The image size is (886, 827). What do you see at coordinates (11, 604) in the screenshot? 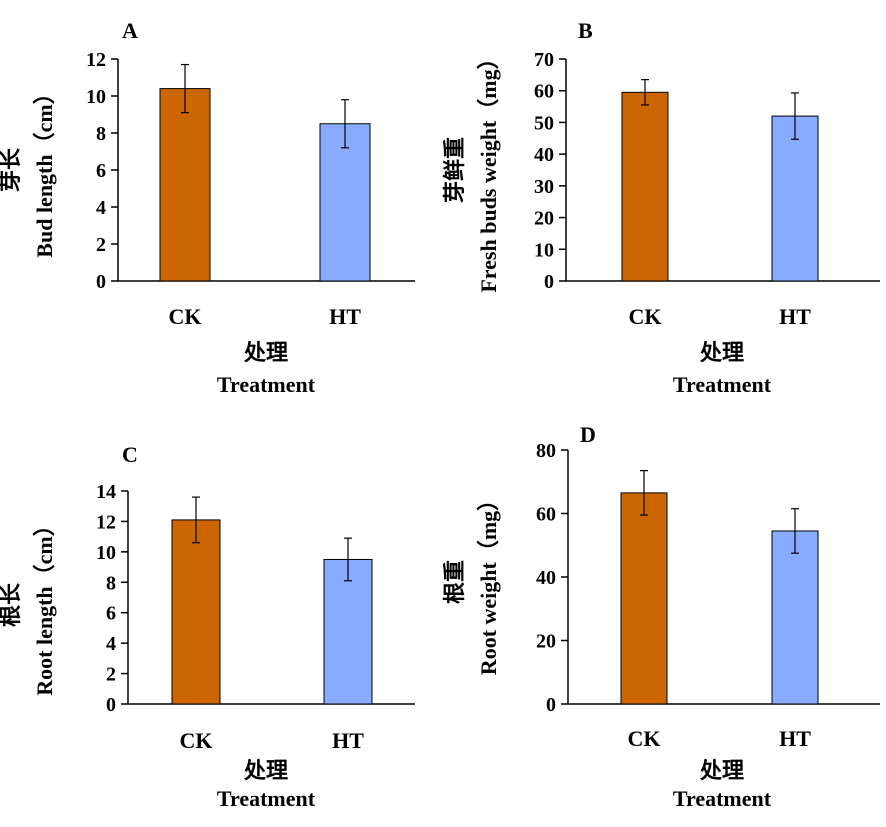
I see `y-axis-title-cn: 根长` at bounding box center [11, 604].